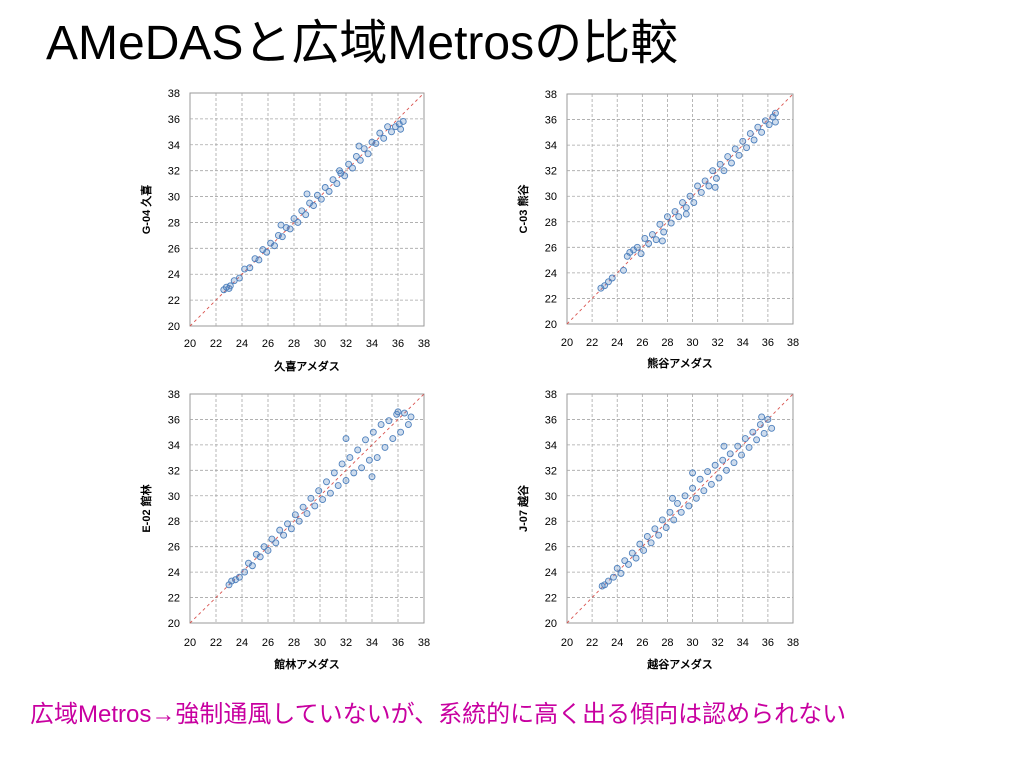 The width and height of the screenshot is (1024, 768). I want to click on y-tick-label: 30, so click(174, 497).